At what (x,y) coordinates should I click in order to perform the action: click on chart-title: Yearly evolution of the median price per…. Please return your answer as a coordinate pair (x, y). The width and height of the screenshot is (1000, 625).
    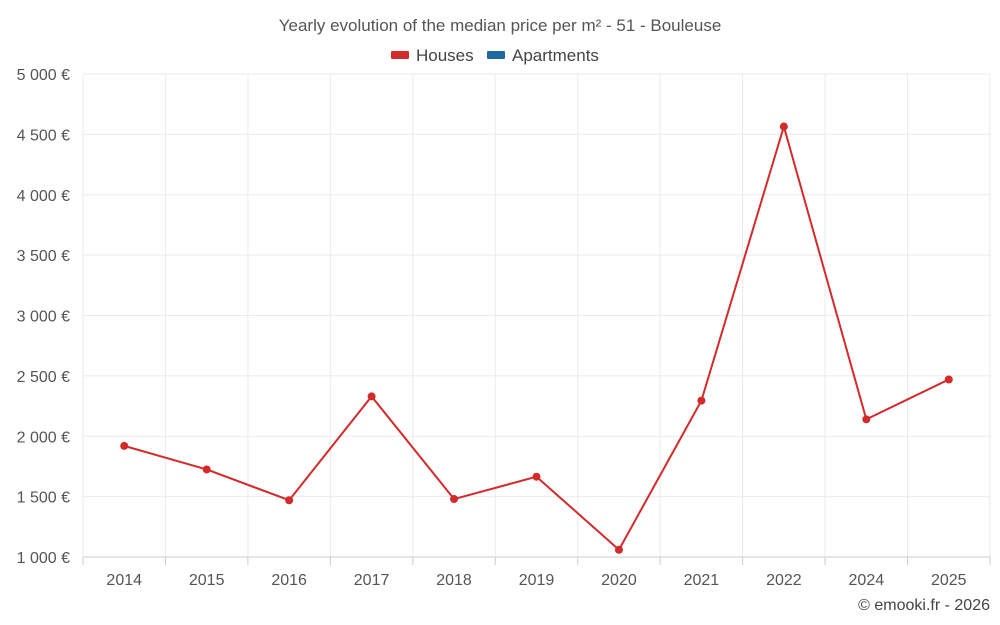
    Looking at the image, I should click on (500, 25).